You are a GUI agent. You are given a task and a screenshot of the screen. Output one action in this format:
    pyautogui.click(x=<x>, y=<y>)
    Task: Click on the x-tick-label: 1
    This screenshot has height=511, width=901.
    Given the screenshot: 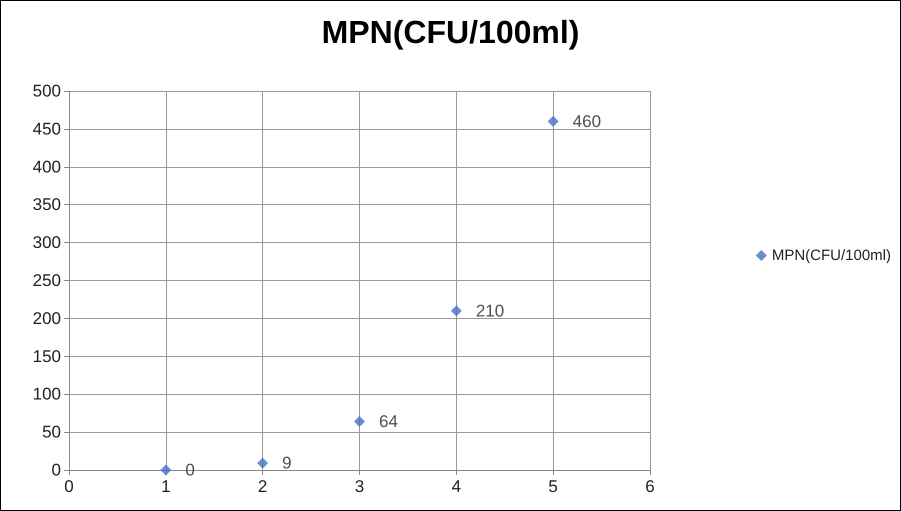 What is the action you would take?
    pyautogui.click(x=166, y=486)
    